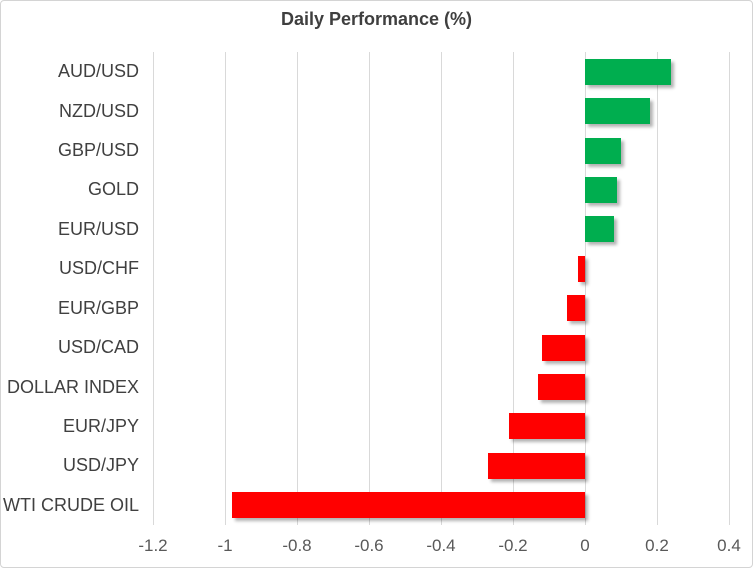  I want to click on bar-nzd-usd, so click(617, 111).